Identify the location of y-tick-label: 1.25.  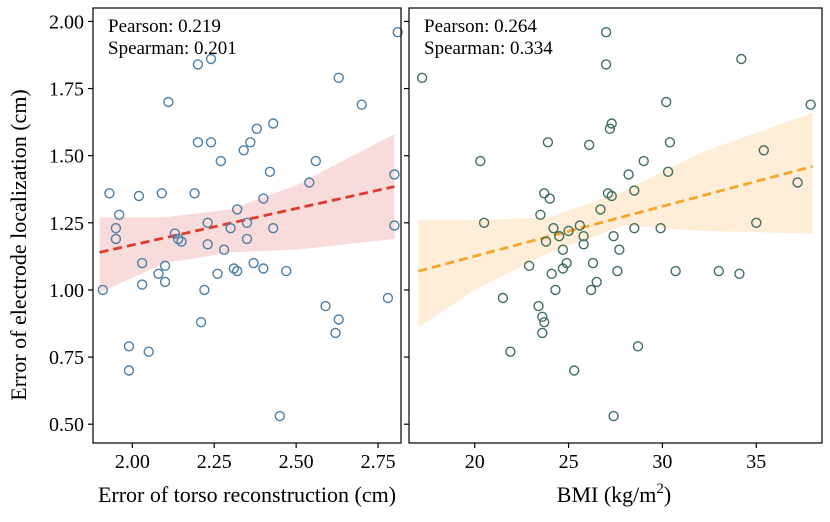
(66, 224).